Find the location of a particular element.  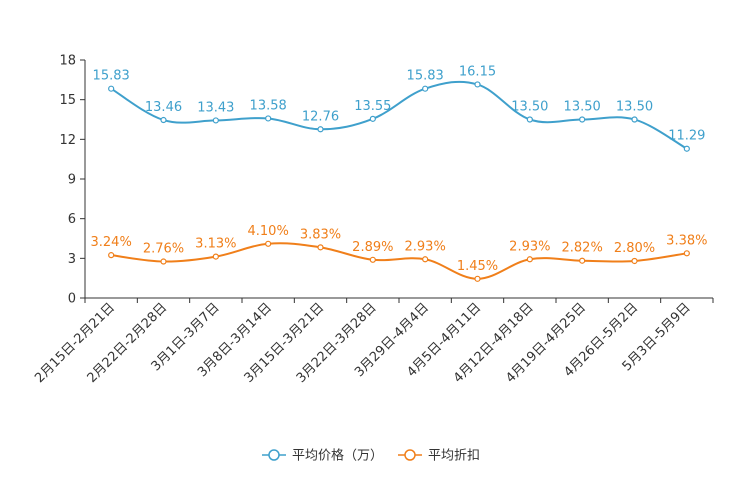

legend-label: 平均价格（万） is located at coordinates (337, 456).